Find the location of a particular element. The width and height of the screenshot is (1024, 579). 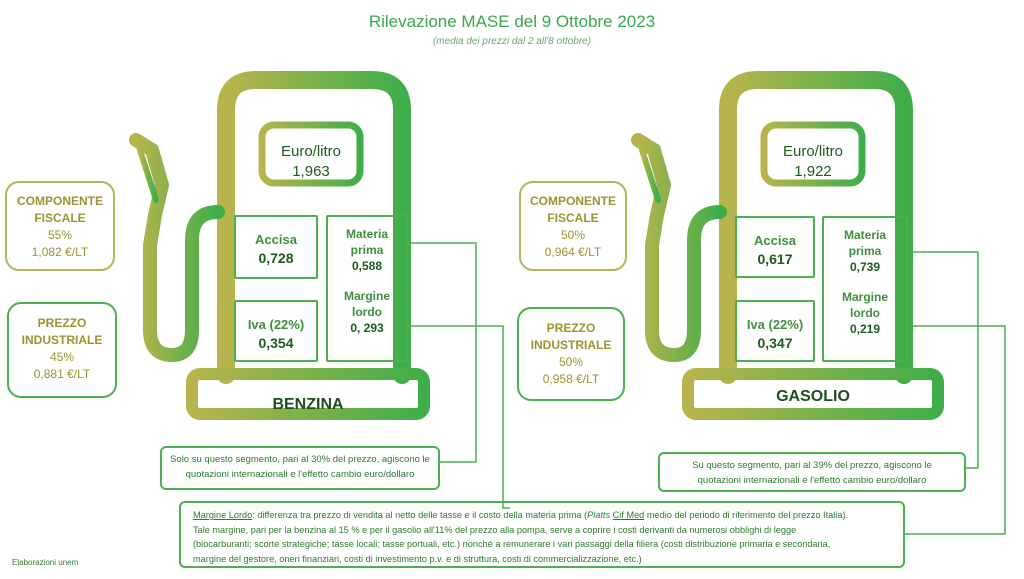

gasolio-industriale-label-1: PREZZO is located at coordinates (571, 328).